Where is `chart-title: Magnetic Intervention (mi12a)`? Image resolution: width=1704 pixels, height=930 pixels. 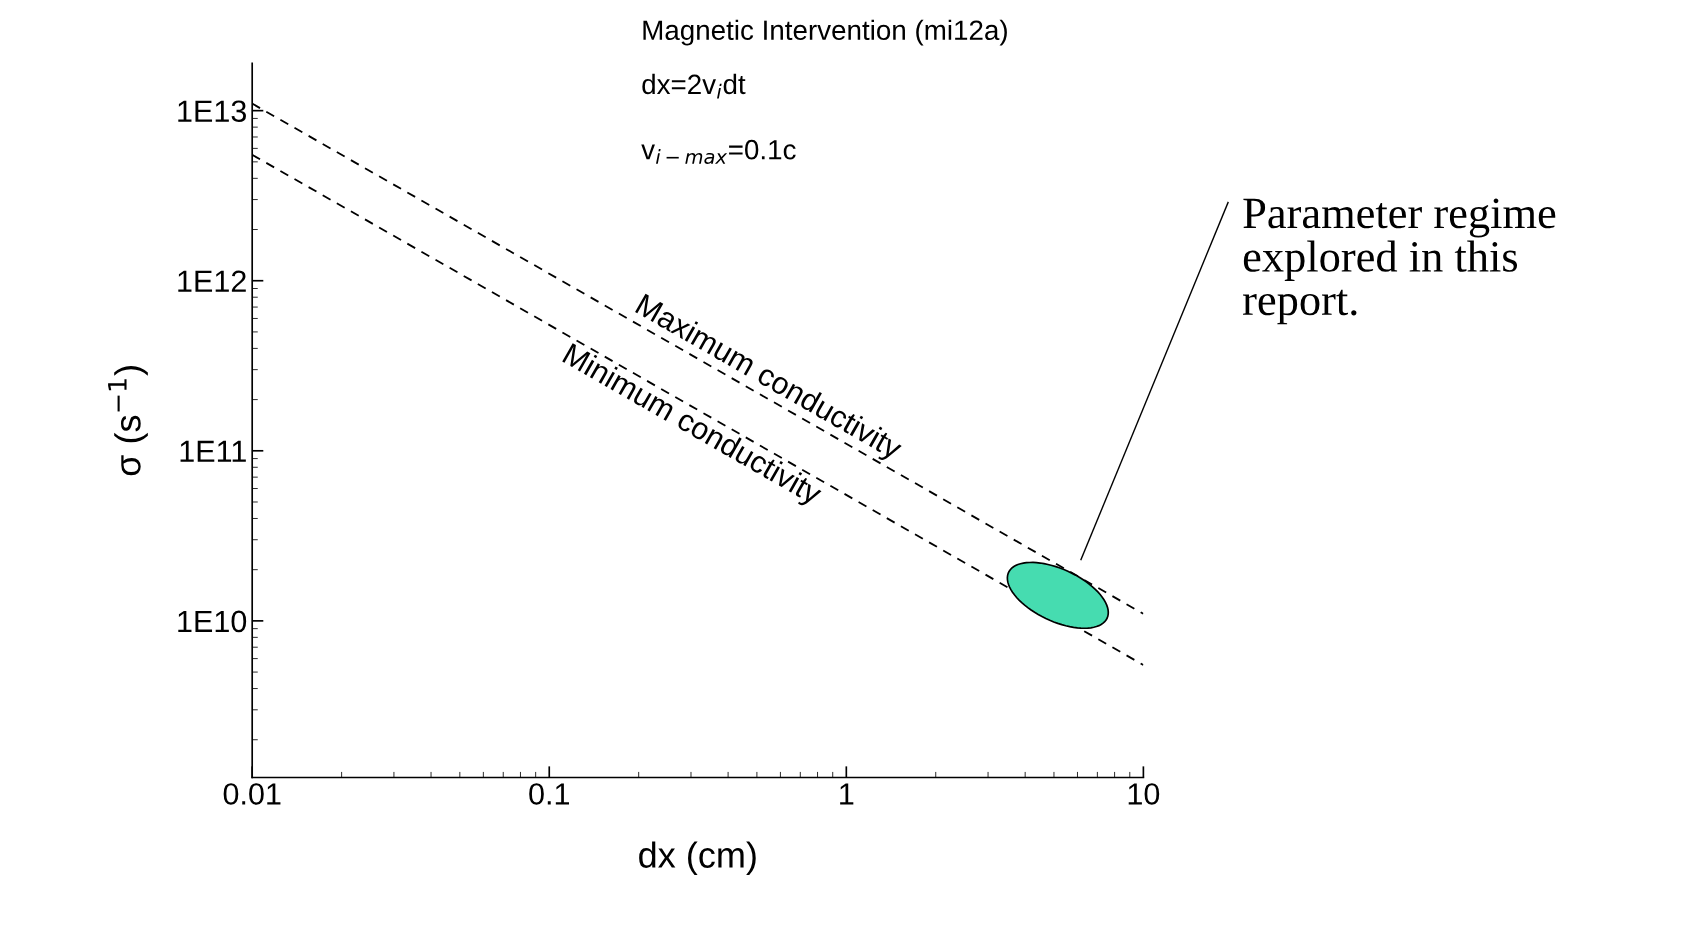
chart-title: Magnetic Intervention (mi12a) is located at coordinates (825, 32).